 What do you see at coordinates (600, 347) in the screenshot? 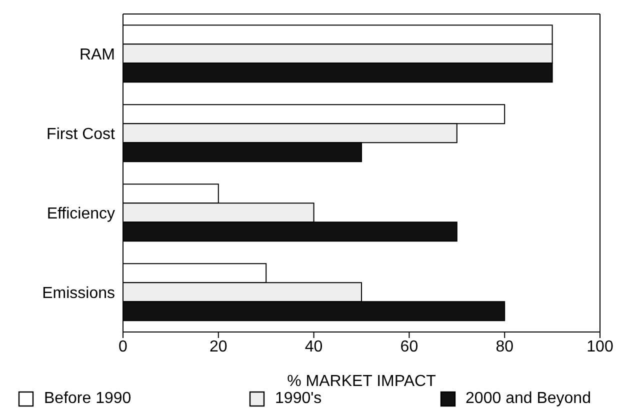
I see `x-tick-label: 100` at bounding box center [600, 347].